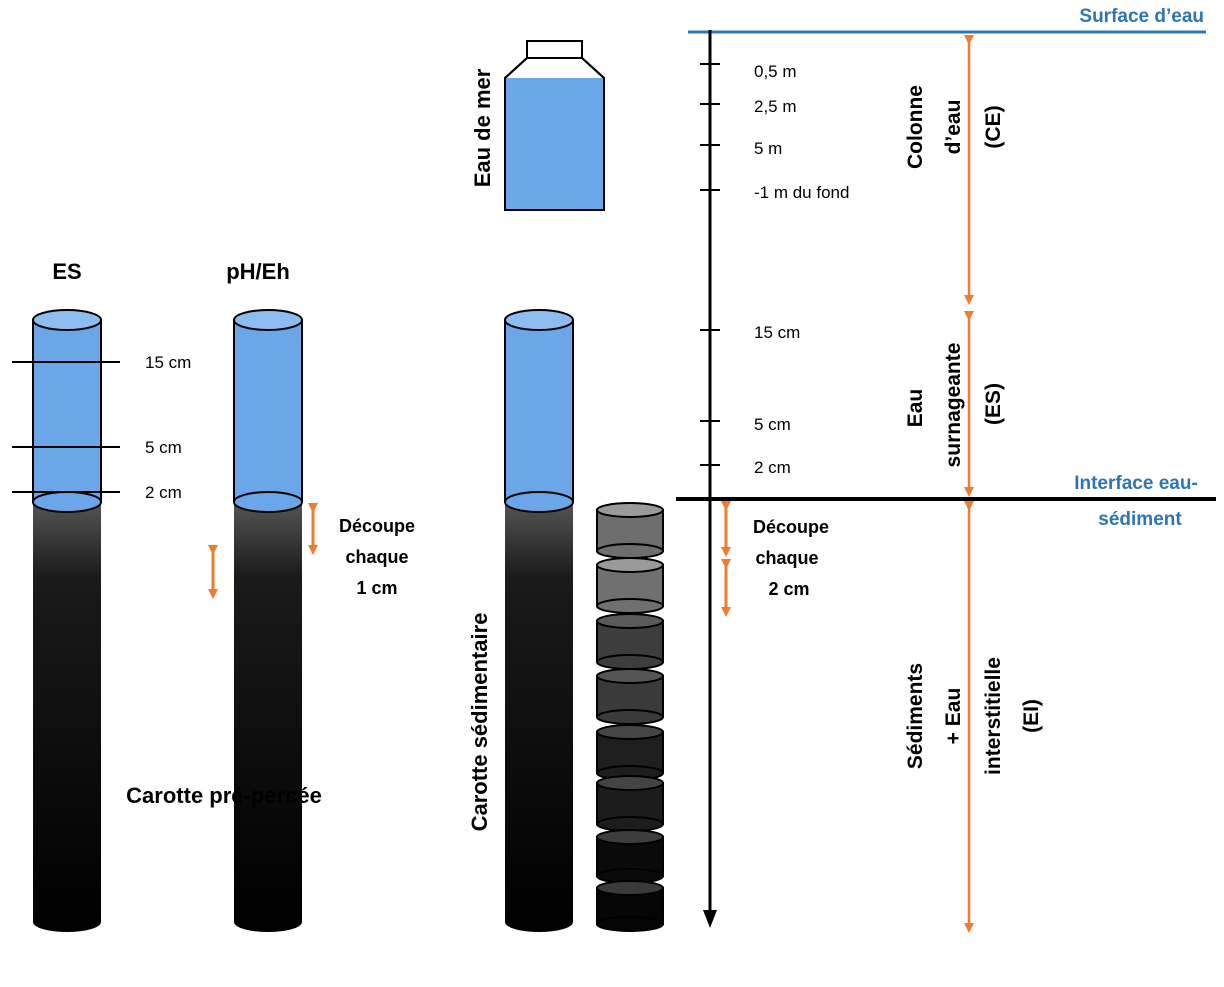  Describe the element at coordinates (479, 722) in the screenshot. I see `sediment-core-label: Carotte sédimentaire` at that location.